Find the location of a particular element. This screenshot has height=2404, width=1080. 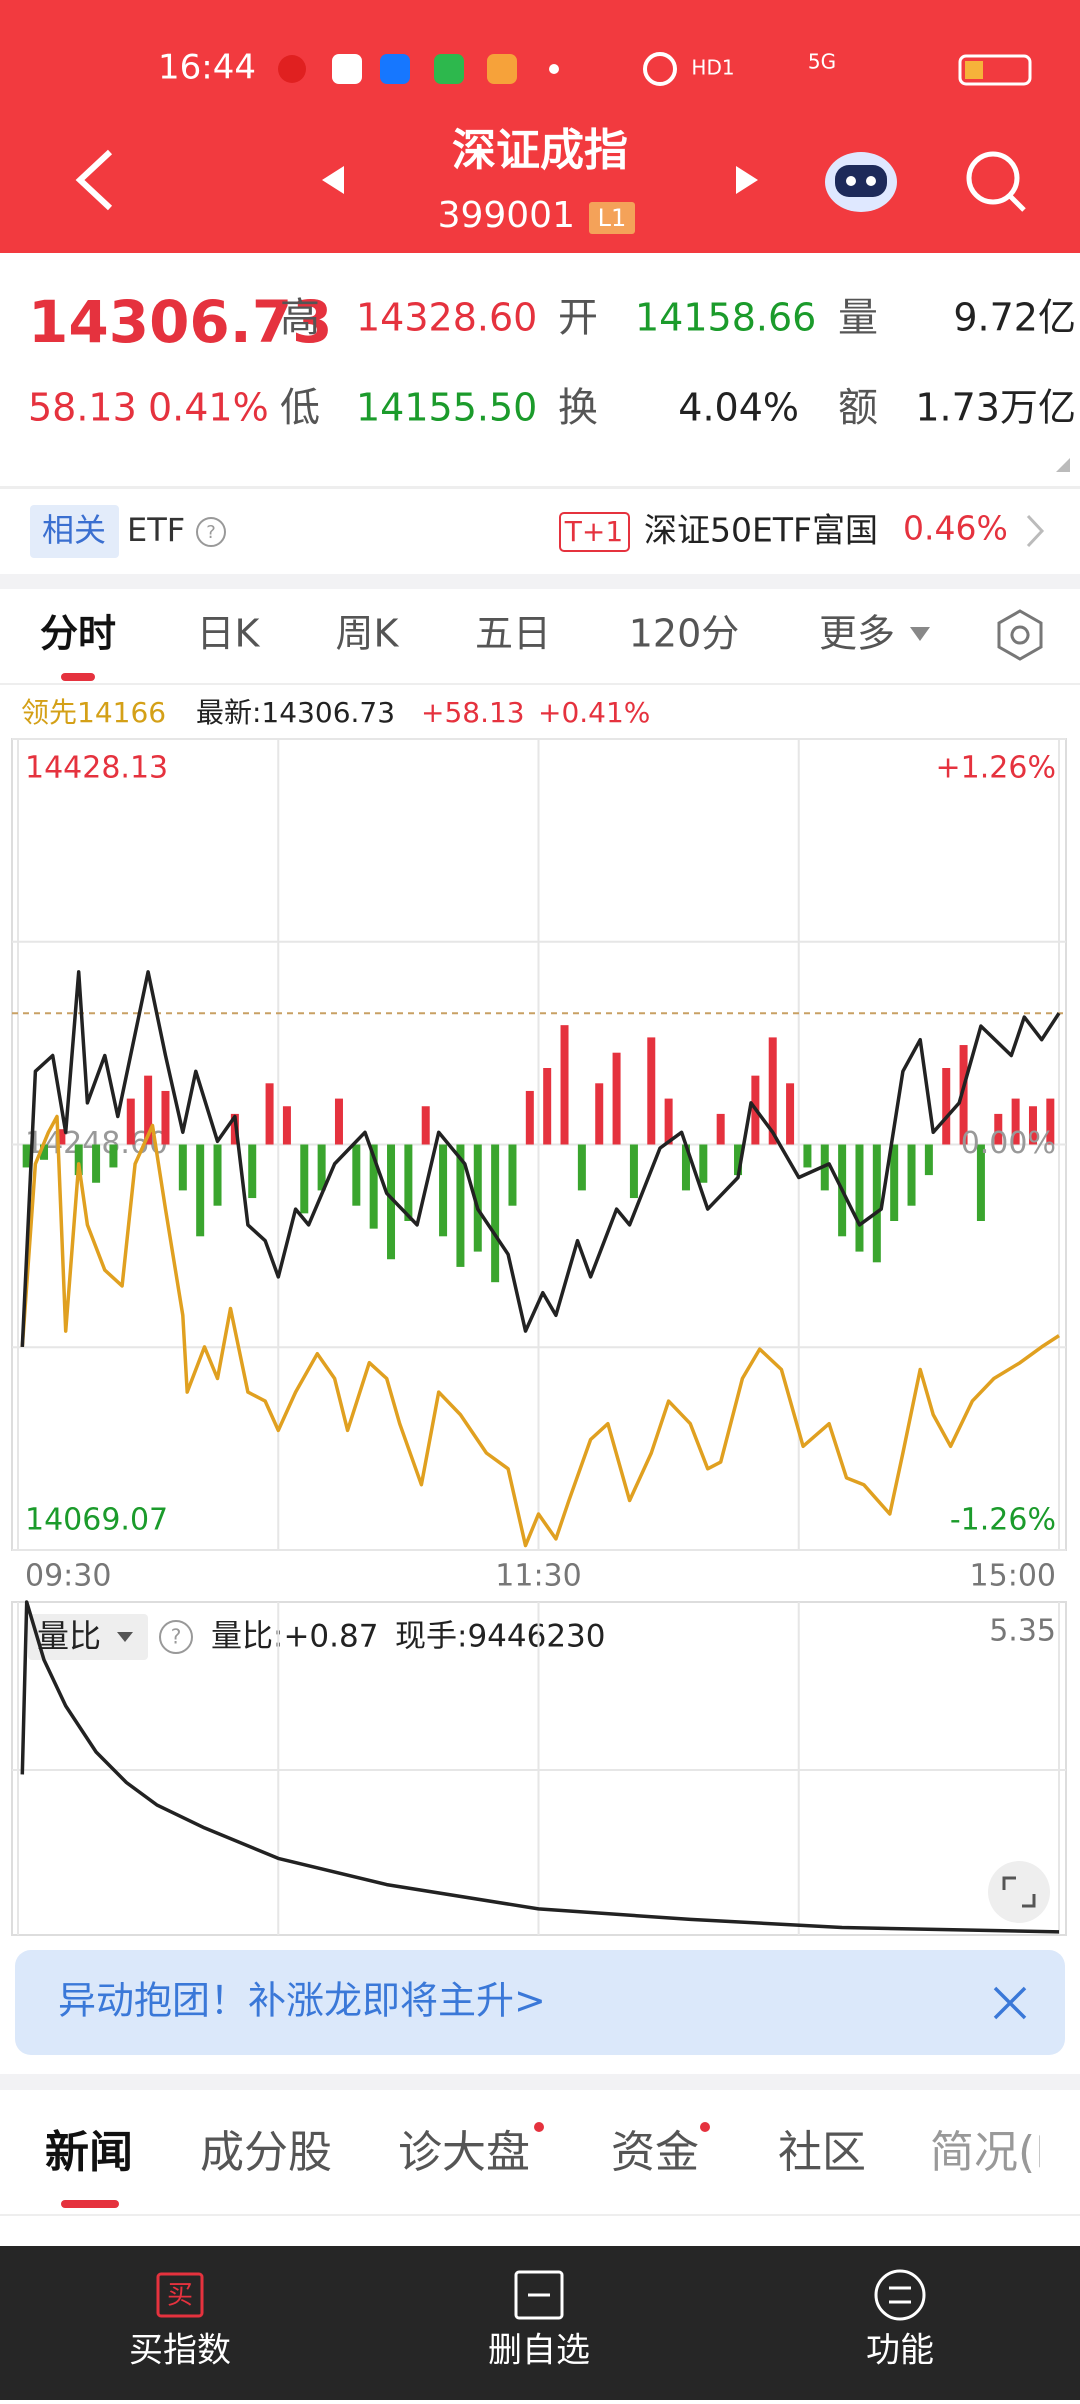

etf-chevron is located at coordinates (1035, 531).